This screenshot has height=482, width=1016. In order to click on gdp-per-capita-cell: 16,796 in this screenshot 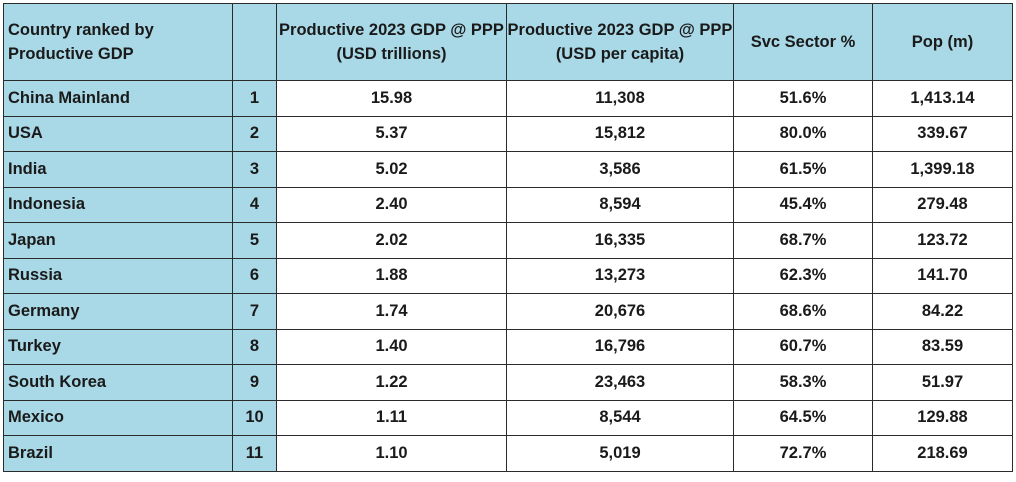, I will do `click(620, 346)`.